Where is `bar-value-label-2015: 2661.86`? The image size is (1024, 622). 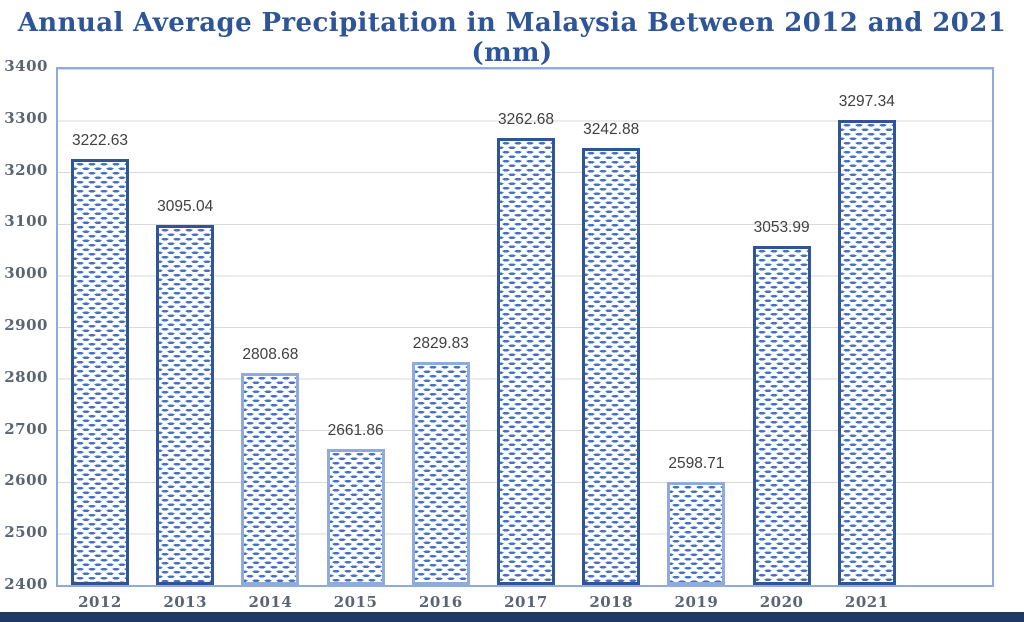 bar-value-label-2015: 2661.86 is located at coordinates (355, 431).